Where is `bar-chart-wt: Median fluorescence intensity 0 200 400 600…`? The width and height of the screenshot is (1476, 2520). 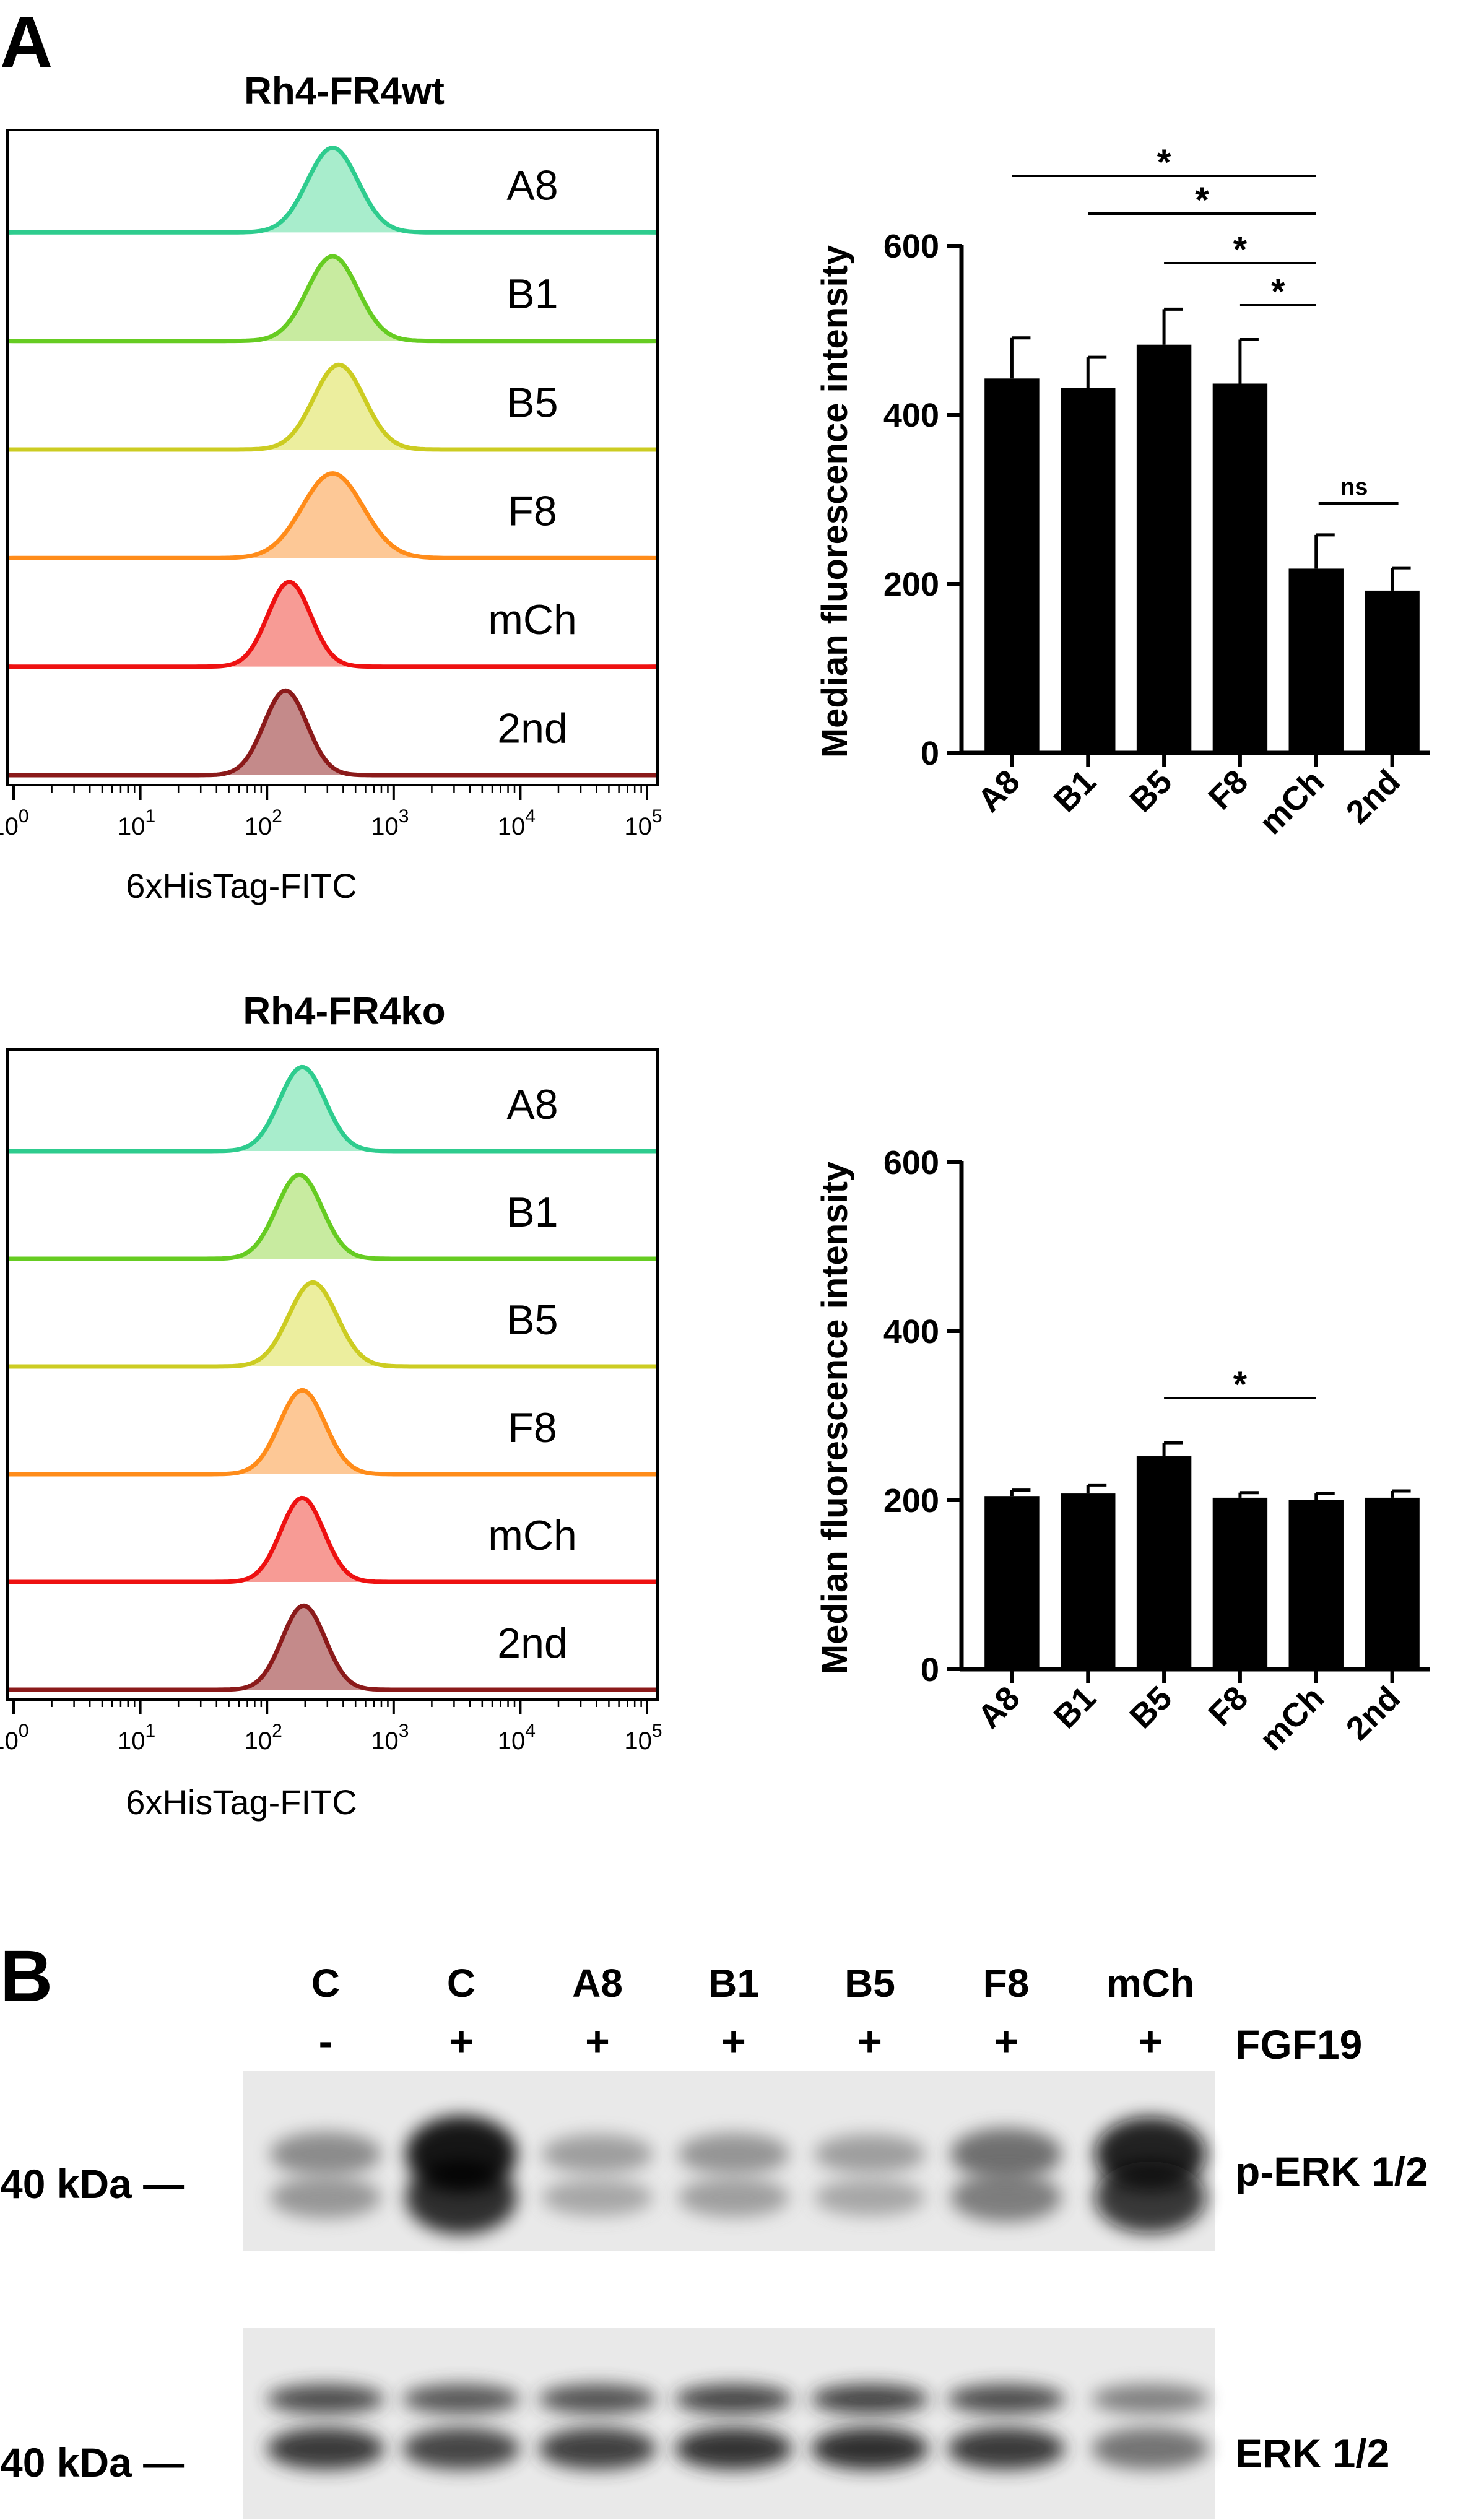
bar-chart-wt: Median fluorescence intensity 0 200 400 600… is located at coordinates (1122, 491).